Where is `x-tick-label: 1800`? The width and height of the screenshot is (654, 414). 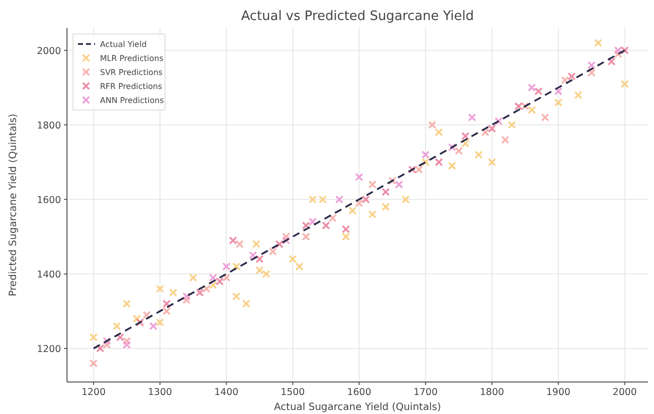
x-tick-label: 1800 is located at coordinates (492, 392).